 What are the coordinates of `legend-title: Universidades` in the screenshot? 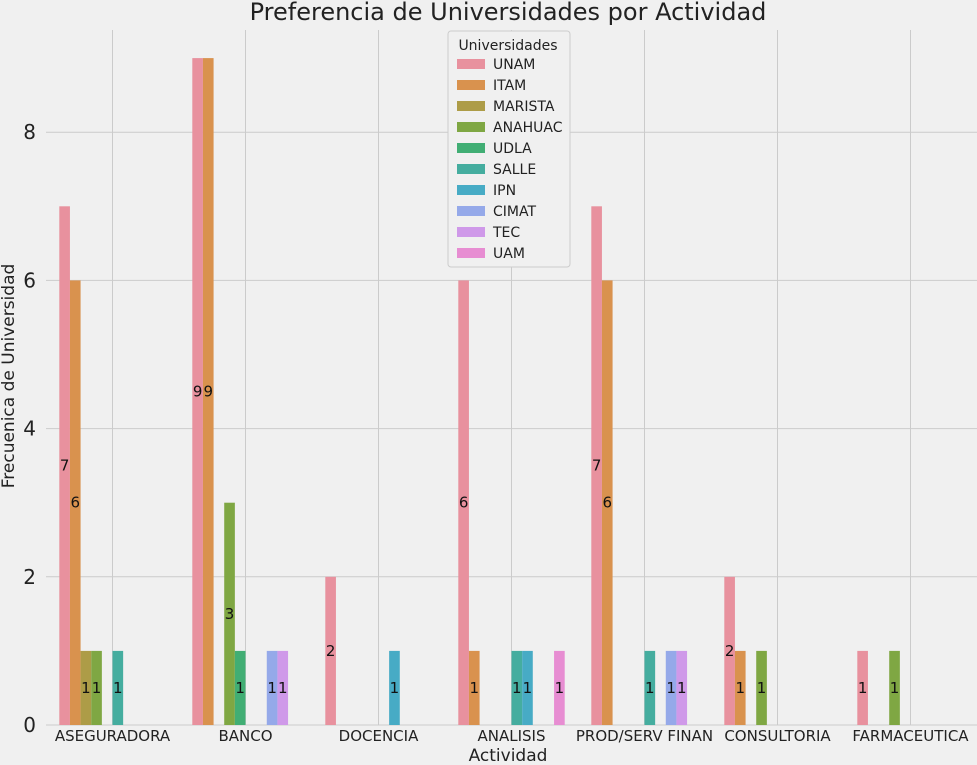 It's located at (507, 46).